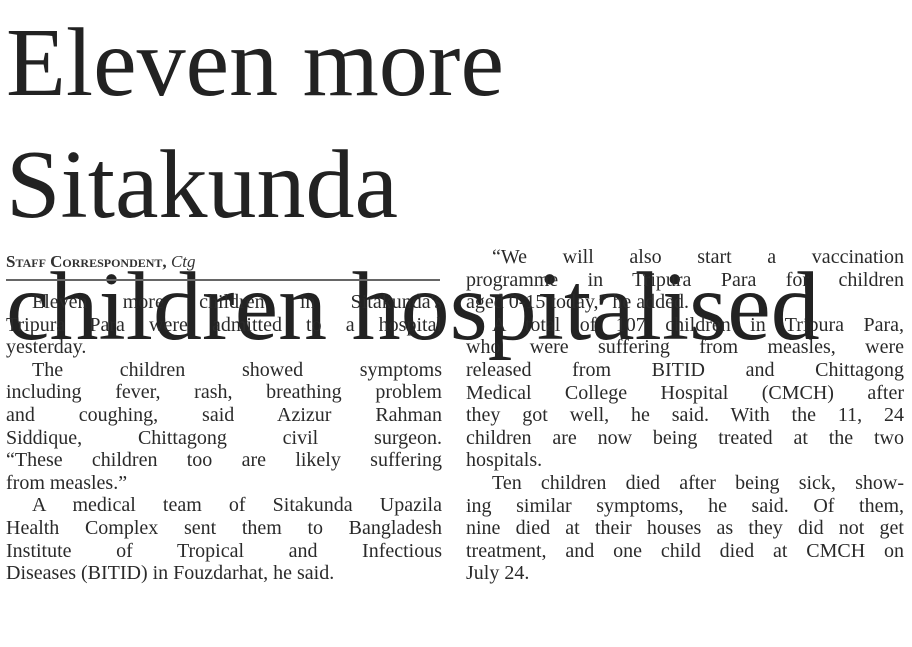  I want to click on text-line: “These children too are likely suffering, so click(224, 460).